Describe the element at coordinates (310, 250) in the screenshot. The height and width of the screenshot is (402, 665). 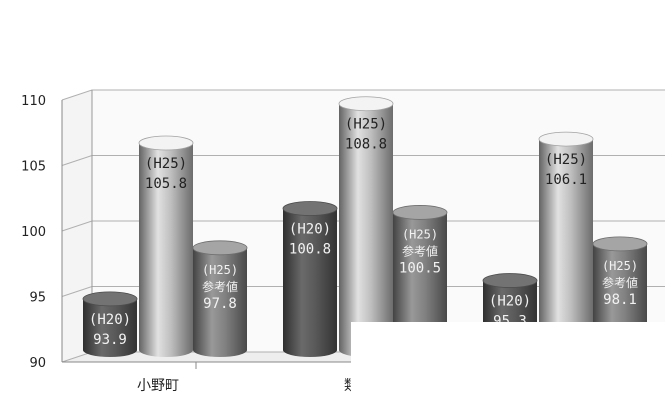
I see `data-label: 100.8` at that location.